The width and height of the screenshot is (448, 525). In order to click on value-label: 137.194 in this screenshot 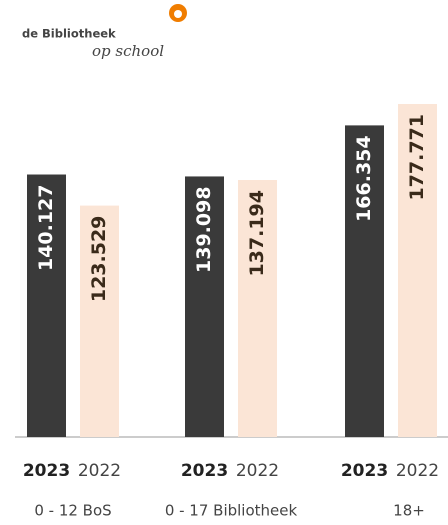, I will do `click(257, 233)`.